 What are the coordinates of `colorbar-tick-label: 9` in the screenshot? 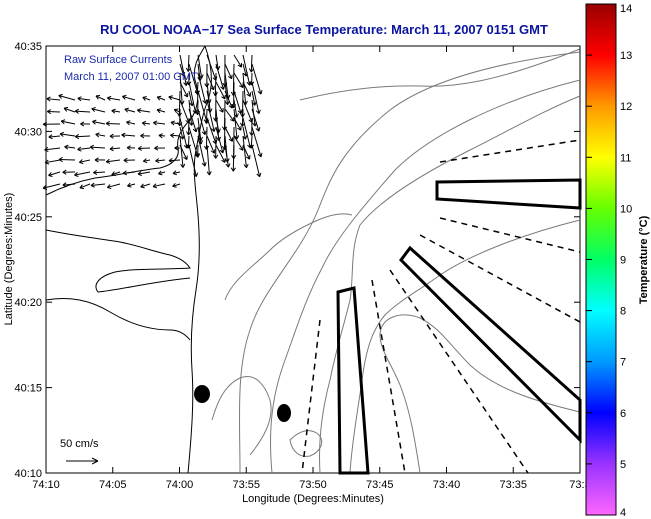 It's located at (623, 261).